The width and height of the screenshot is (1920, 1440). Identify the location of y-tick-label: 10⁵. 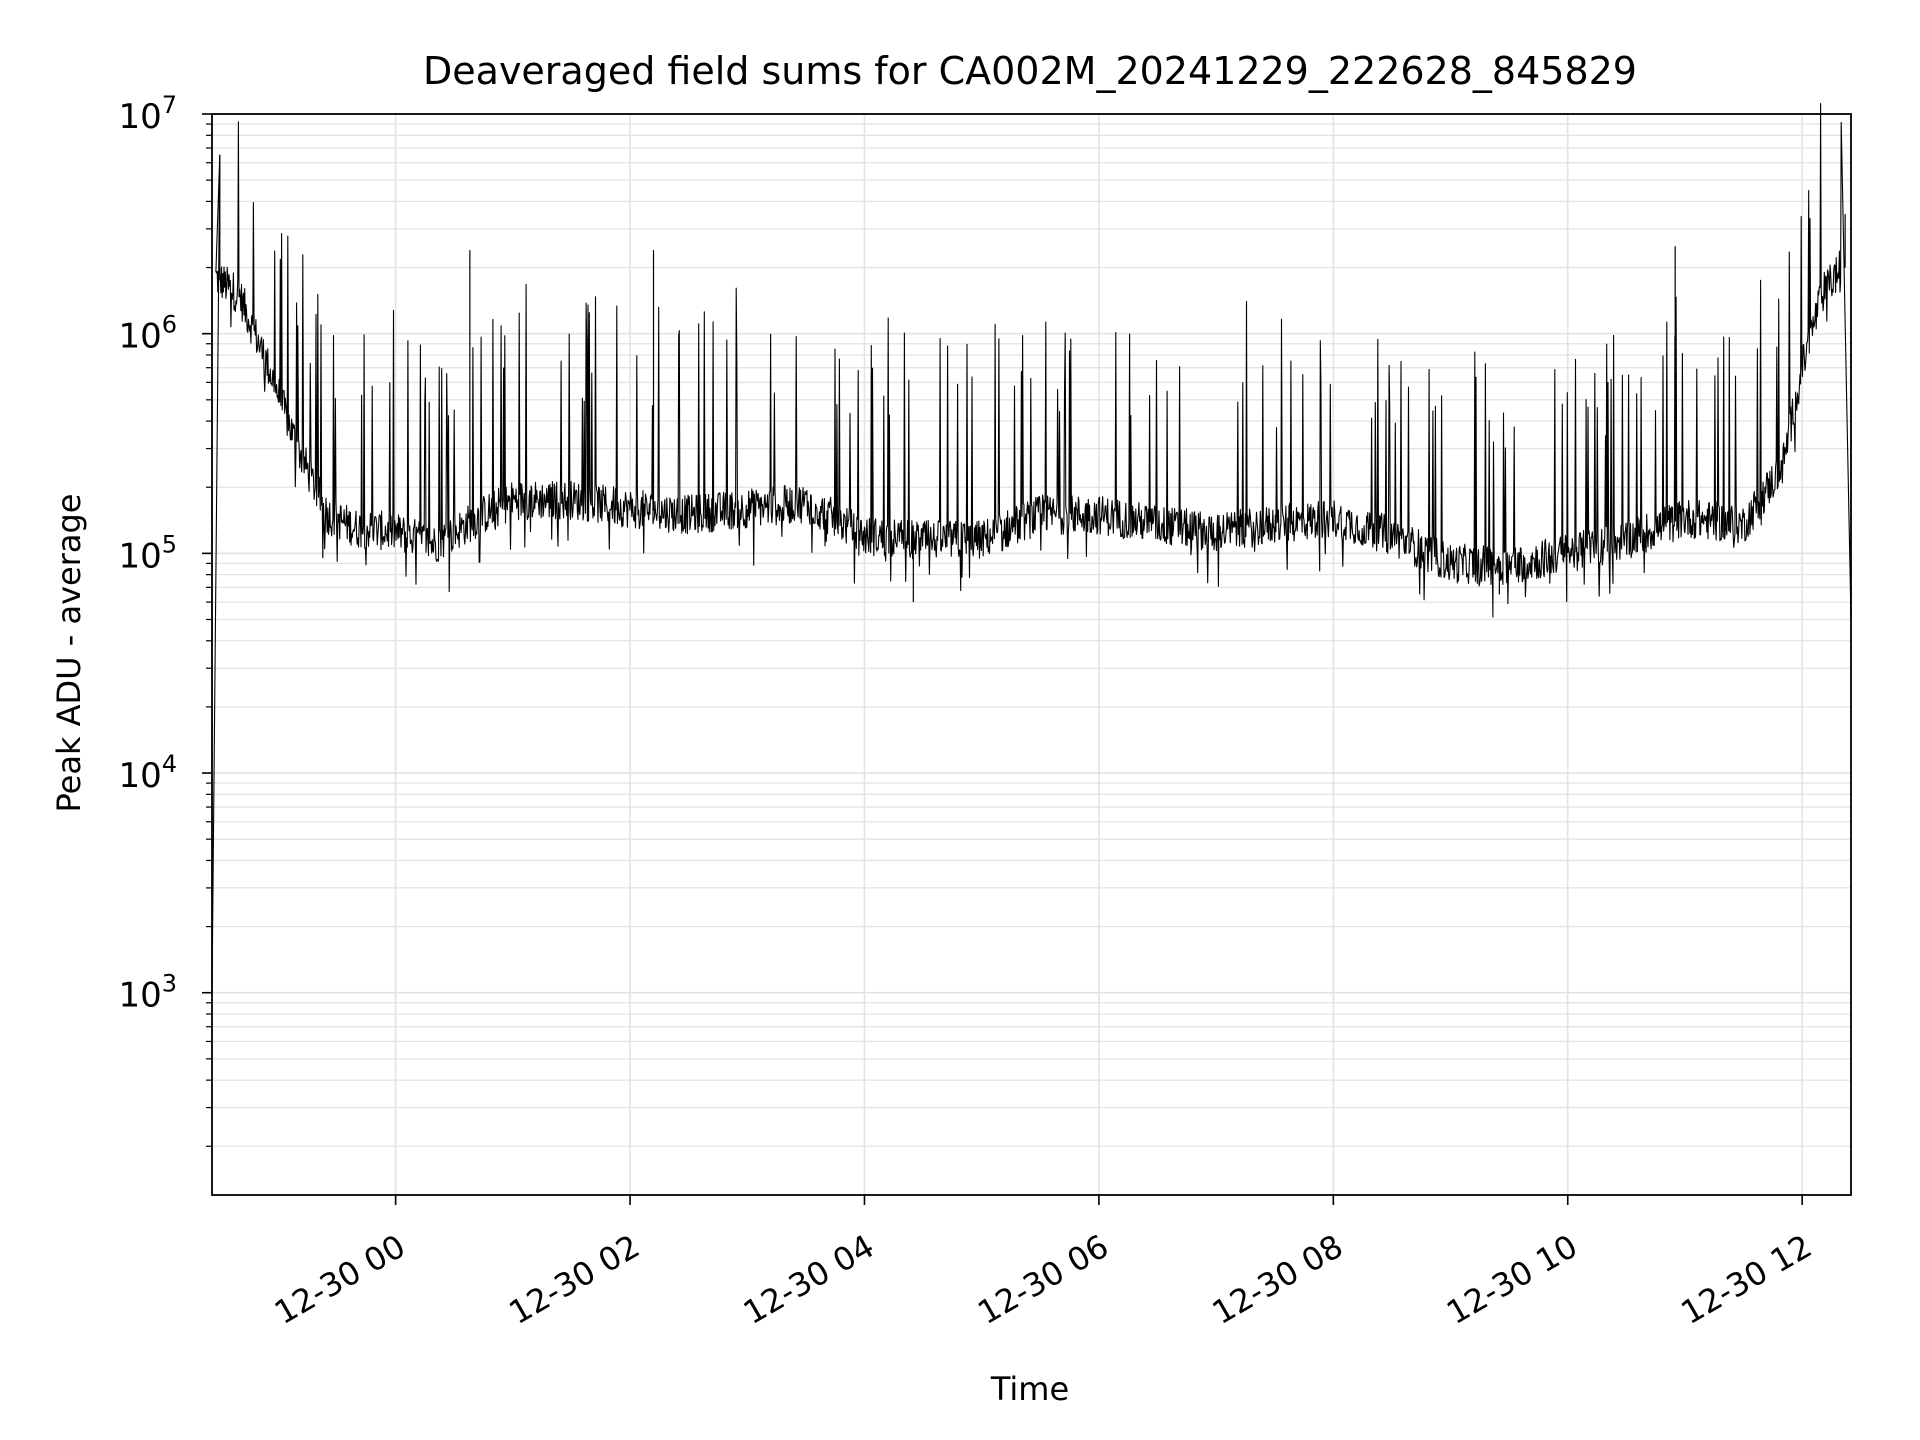
(147, 553).